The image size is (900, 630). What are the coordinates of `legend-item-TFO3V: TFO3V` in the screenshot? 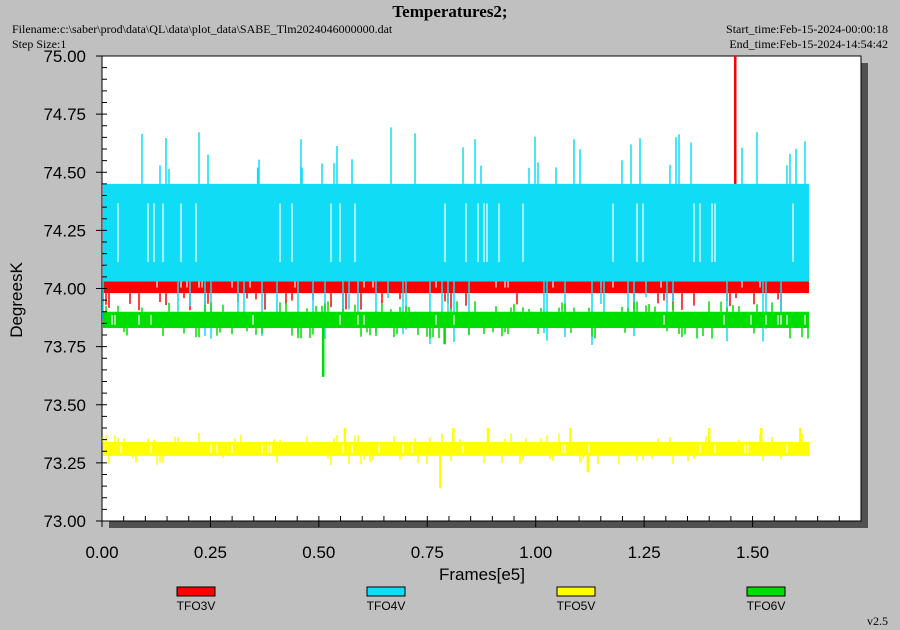 It's located at (196, 599).